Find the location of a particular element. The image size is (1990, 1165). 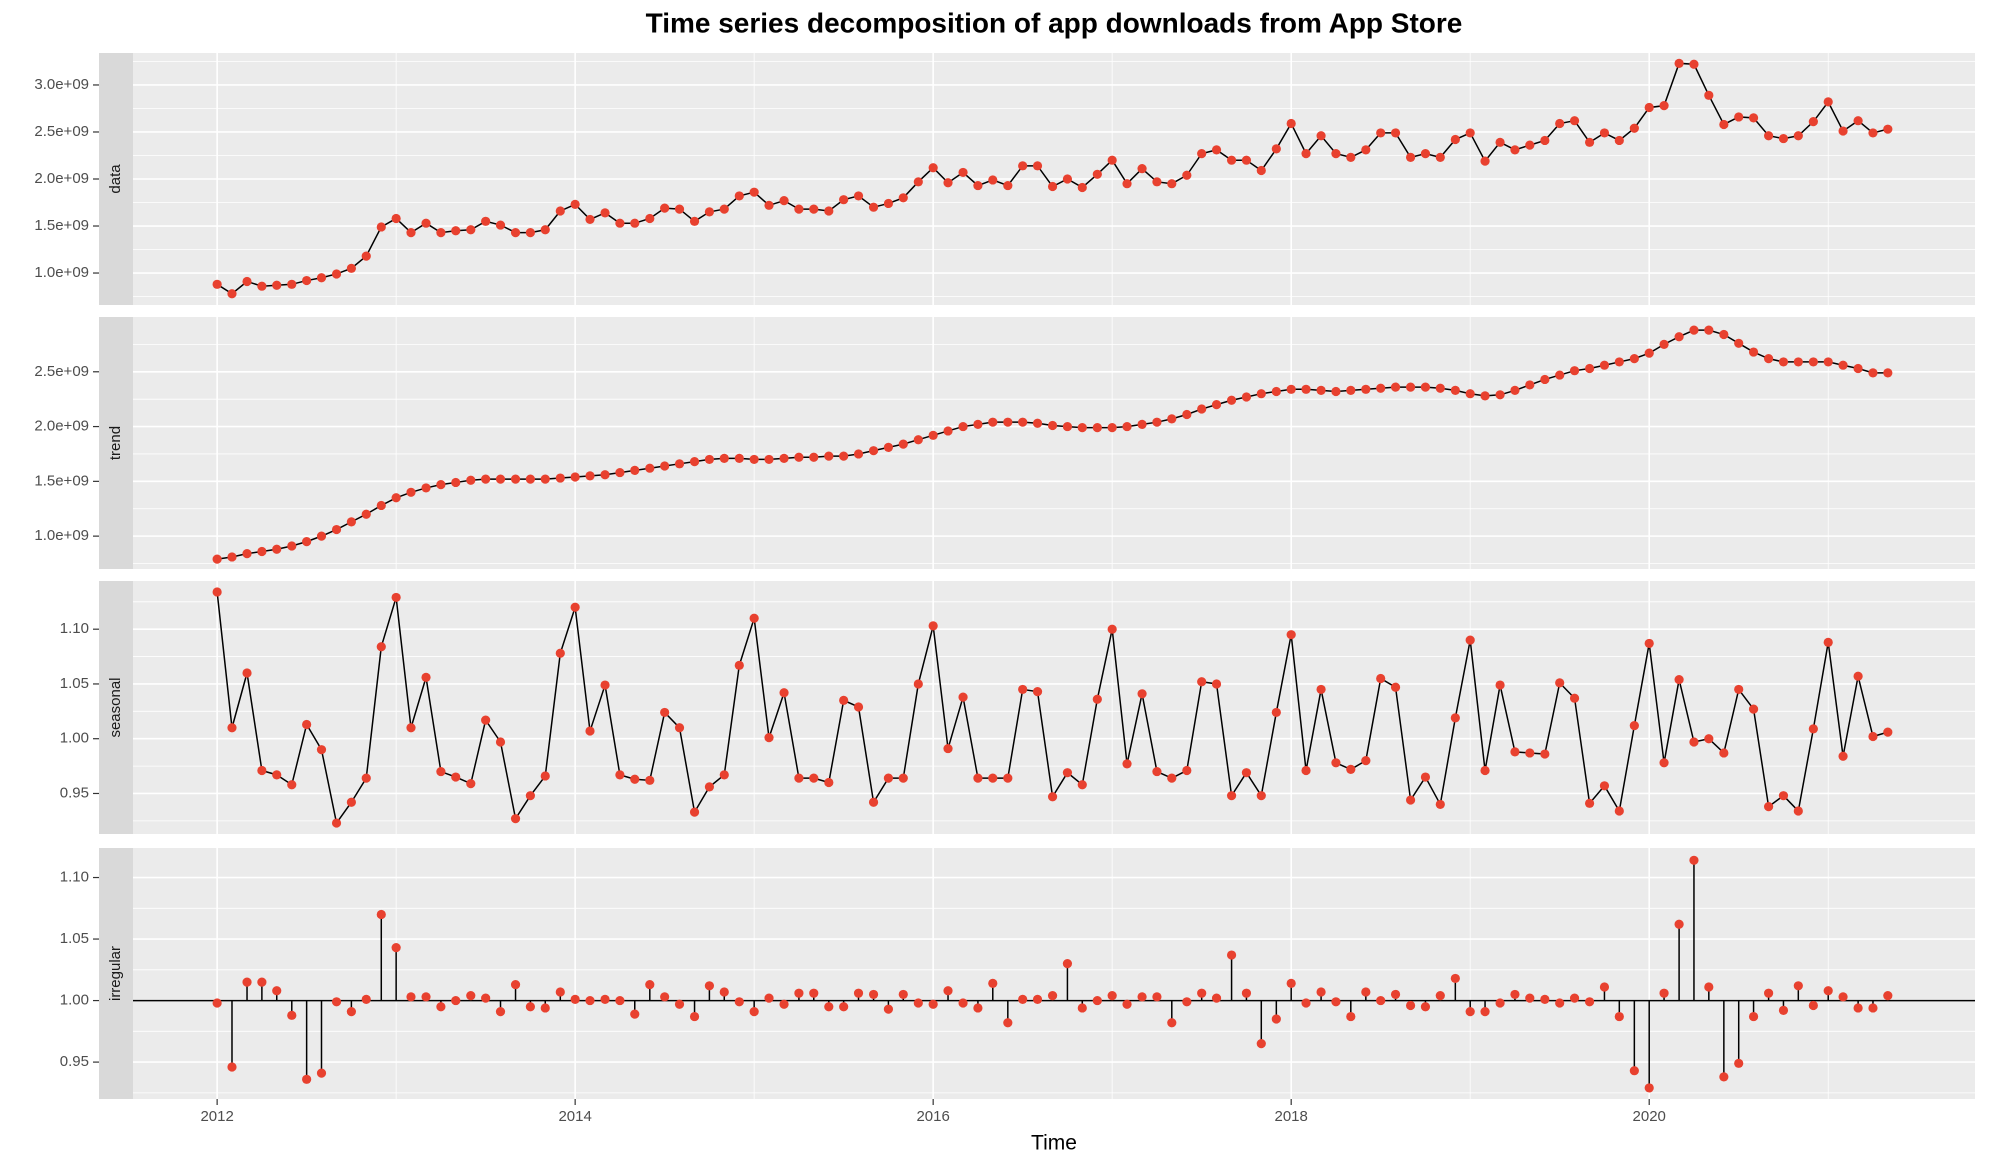

x-tick-label: 2016 is located at coordinates (932, 1116).